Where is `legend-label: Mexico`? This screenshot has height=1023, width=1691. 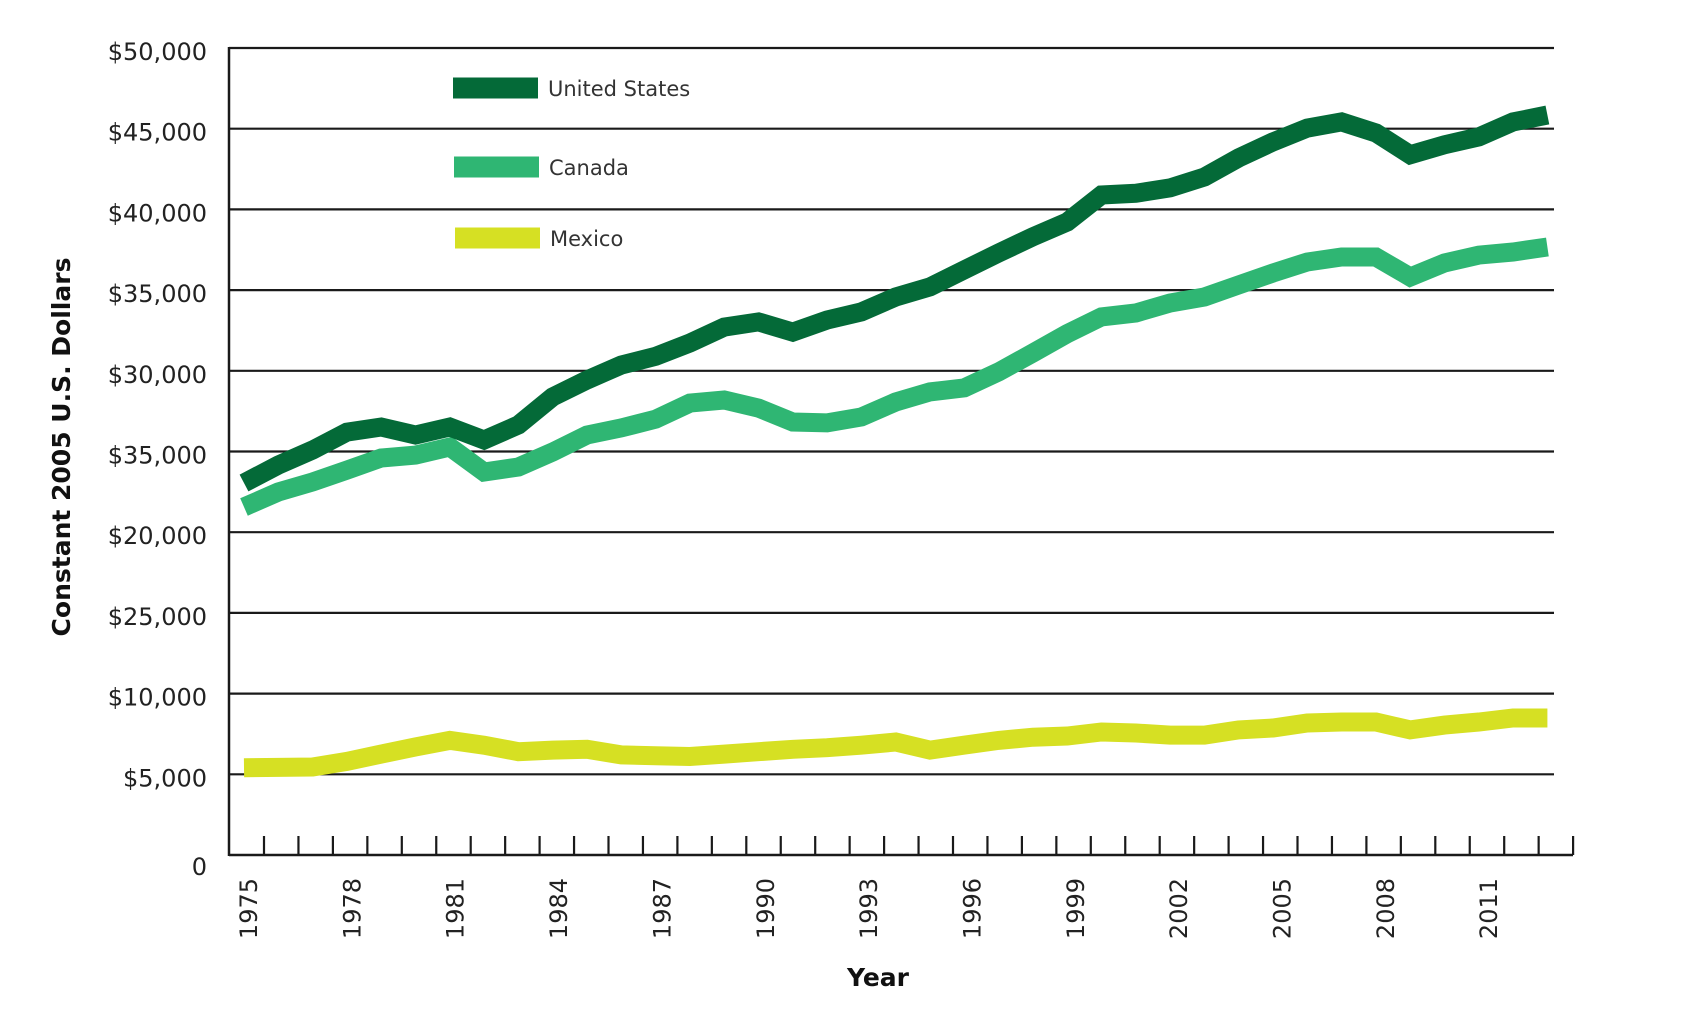 legend-label: Mexico is located at coordinates (586, 239).